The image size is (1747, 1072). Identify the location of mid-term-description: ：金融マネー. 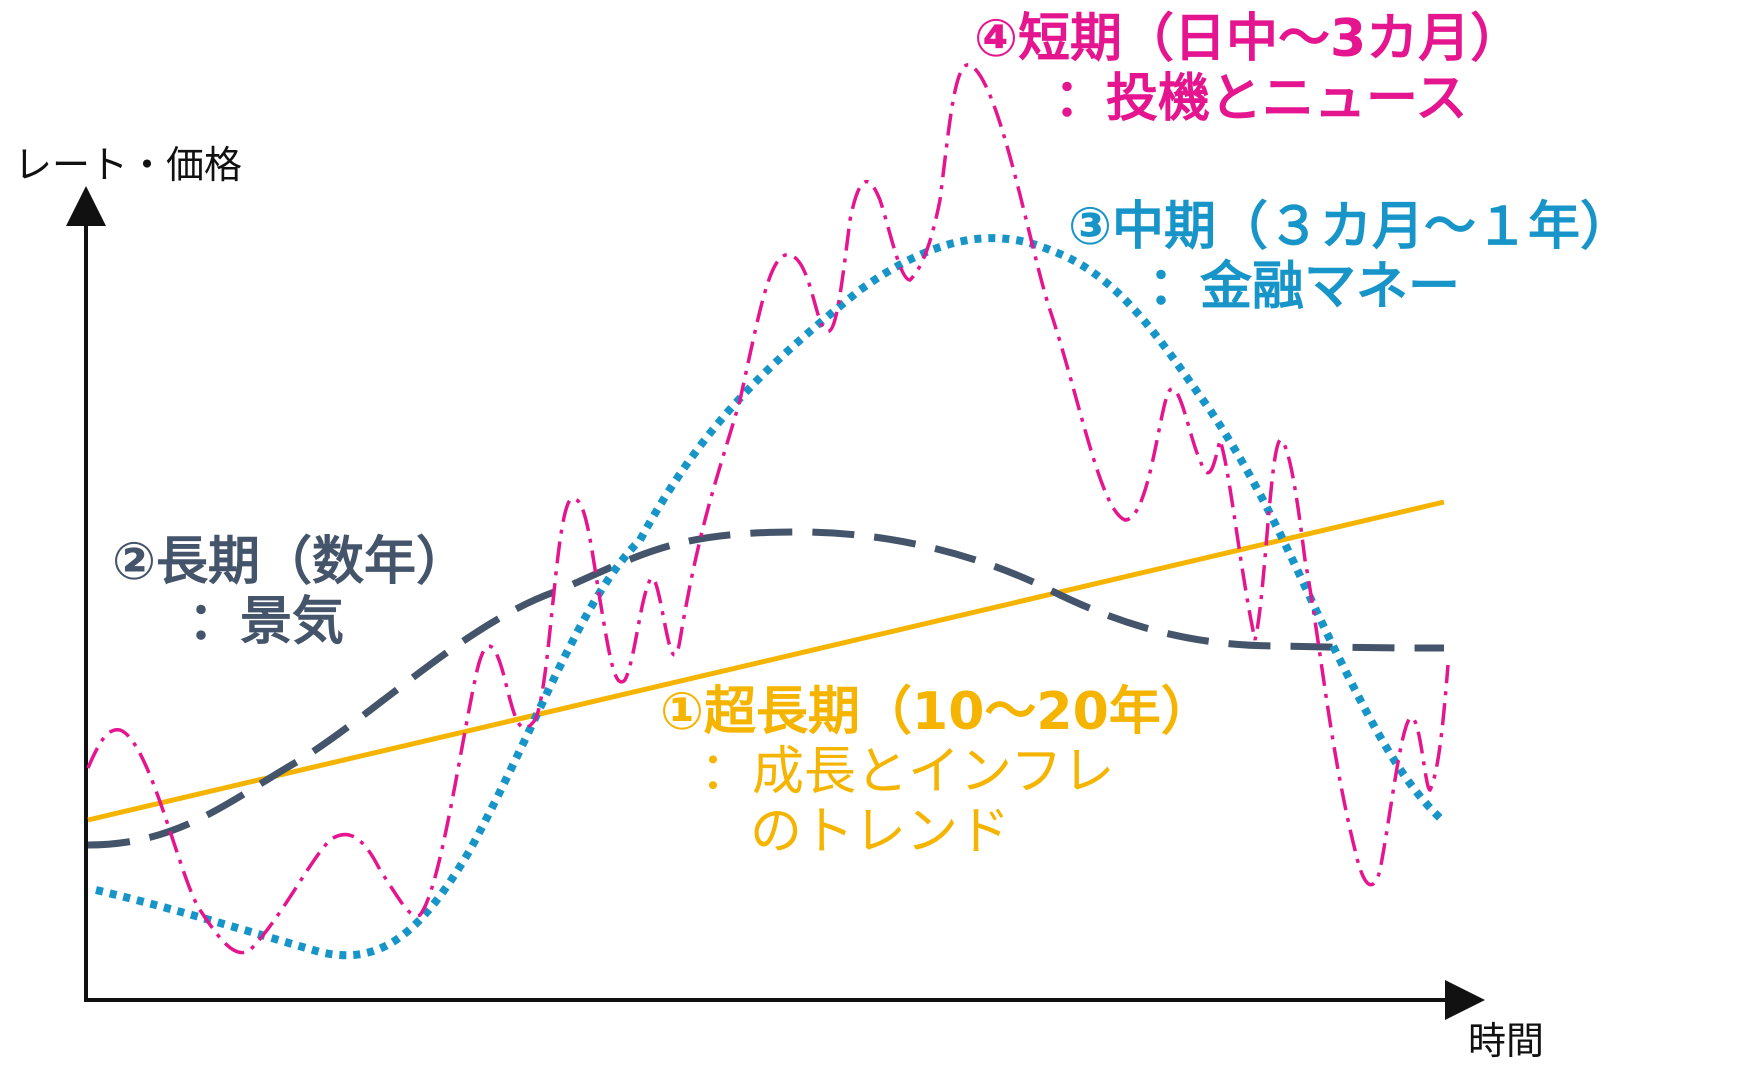
(1304, 286).